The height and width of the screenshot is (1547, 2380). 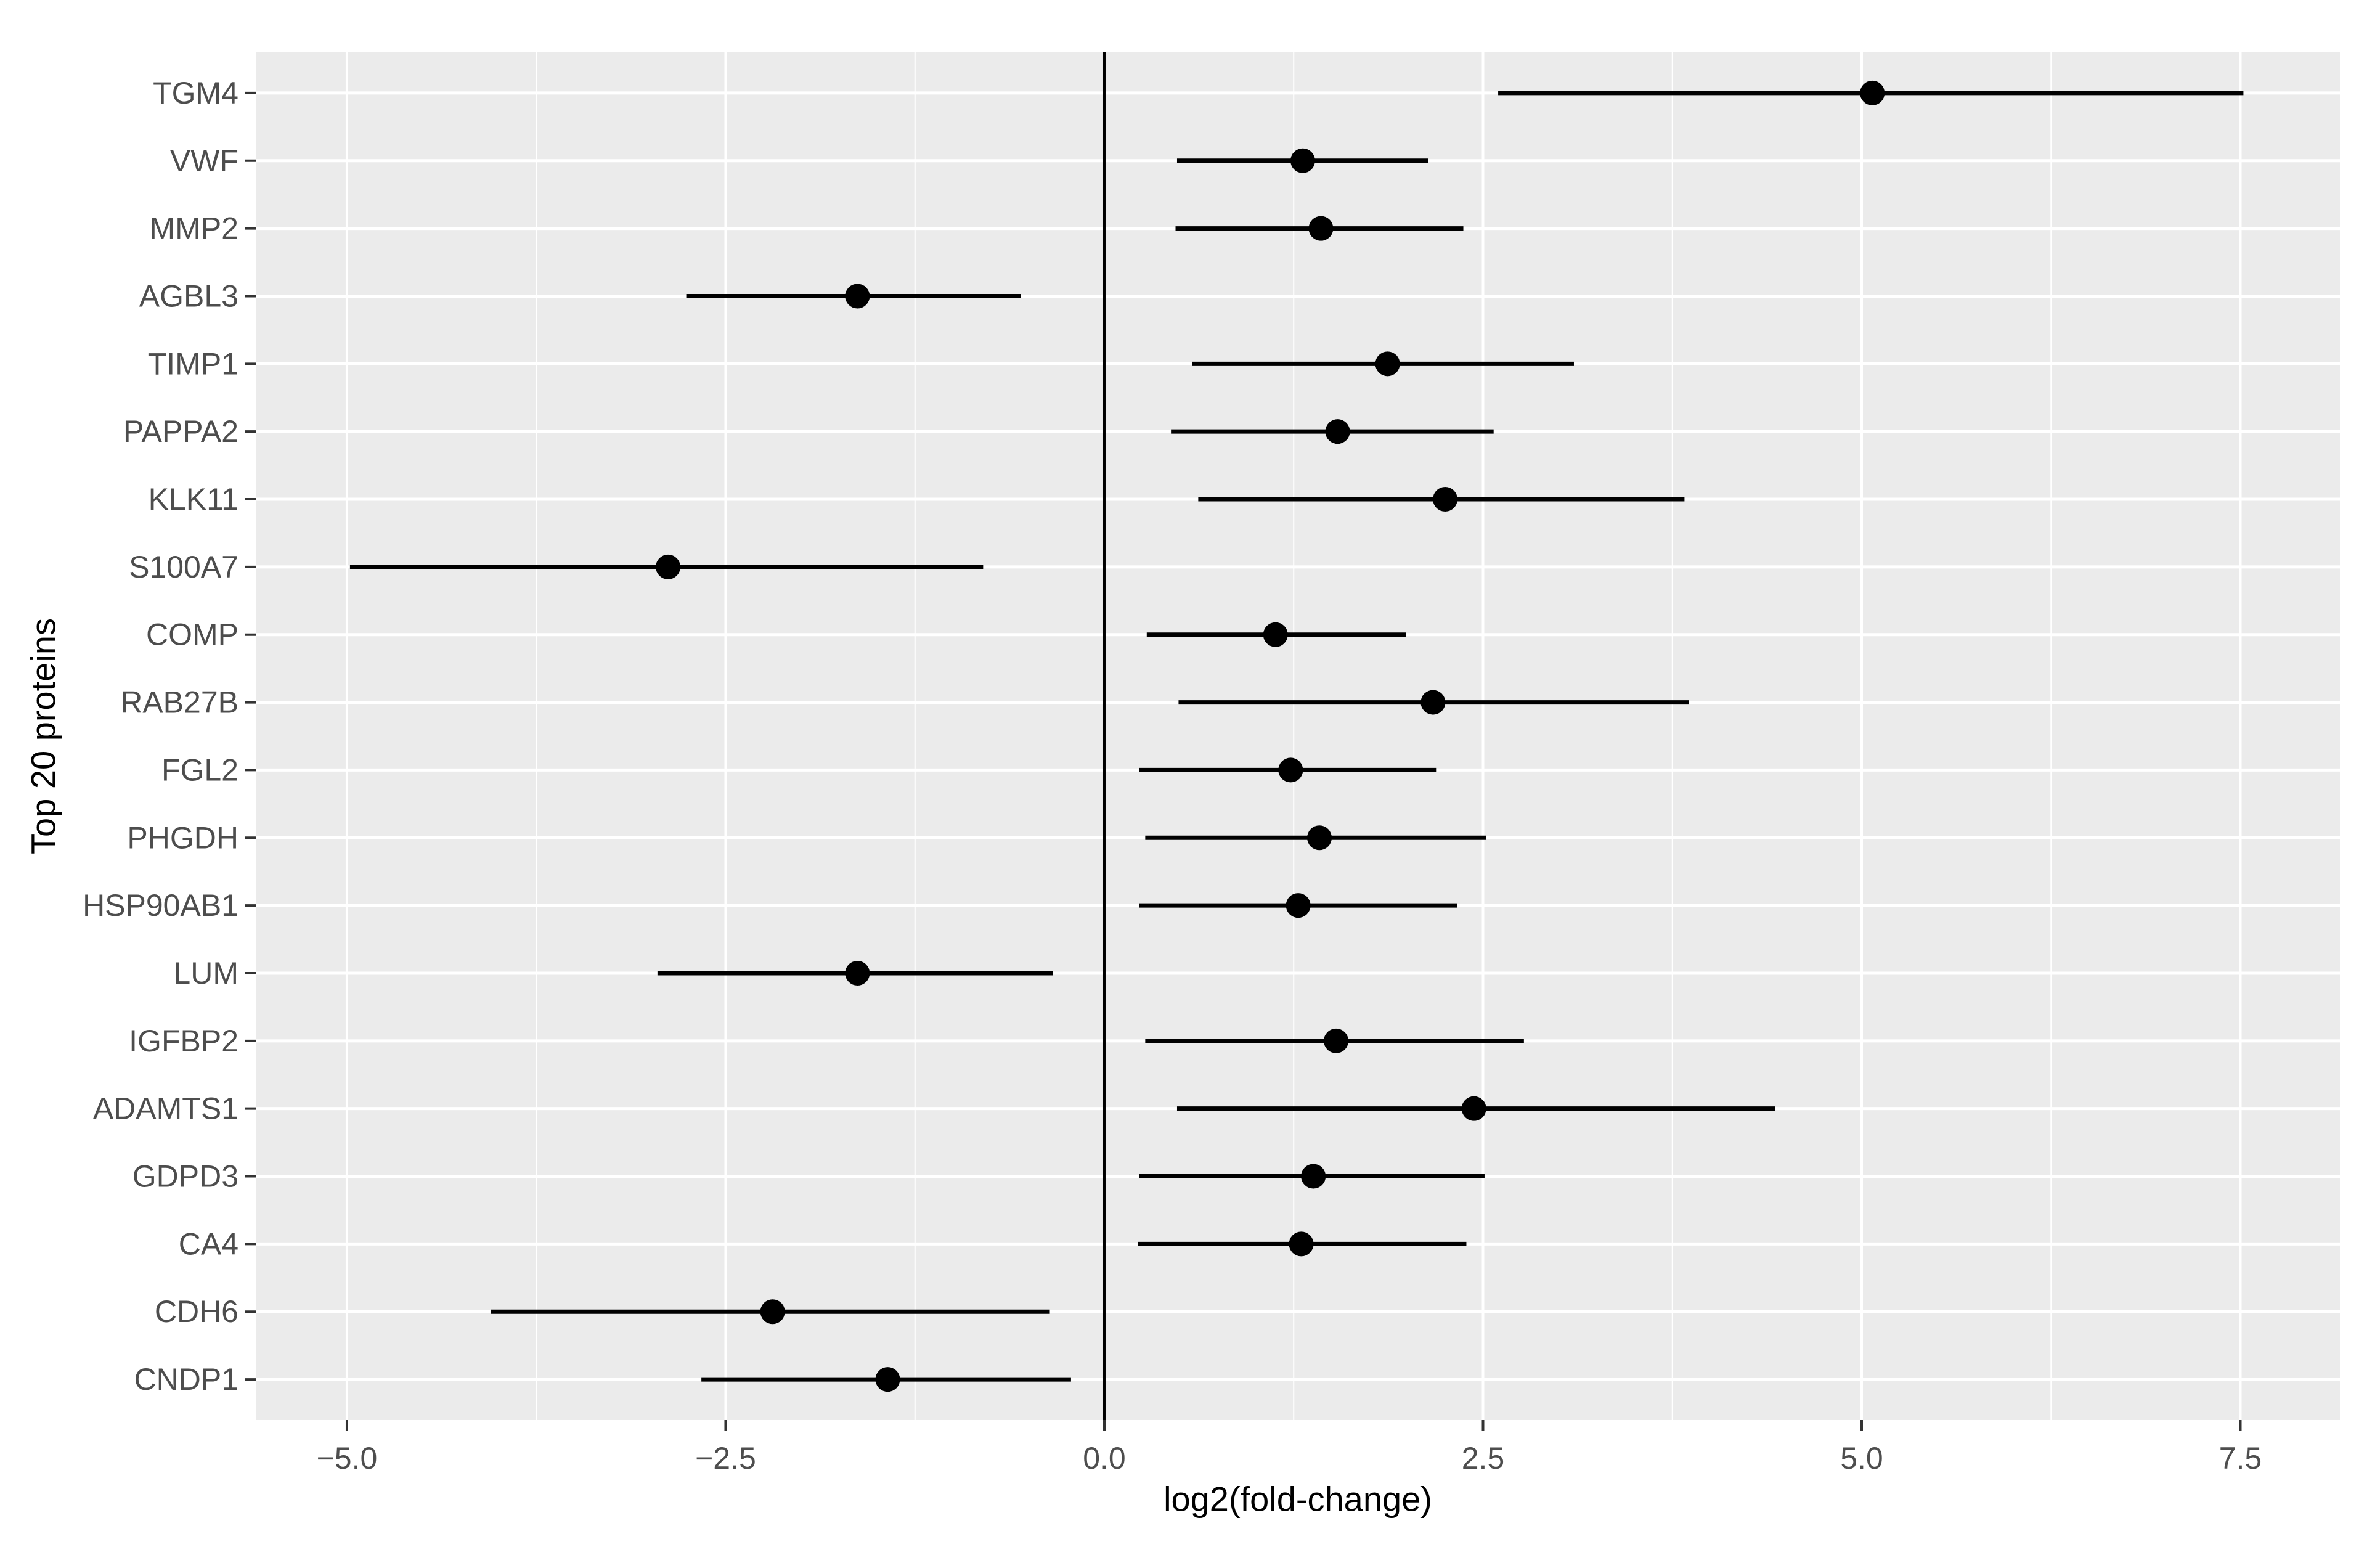 What do you see at coordinates (199, 770) in the screenshot?
I see `category-label: FGL2` at bounding box center [199, 770].